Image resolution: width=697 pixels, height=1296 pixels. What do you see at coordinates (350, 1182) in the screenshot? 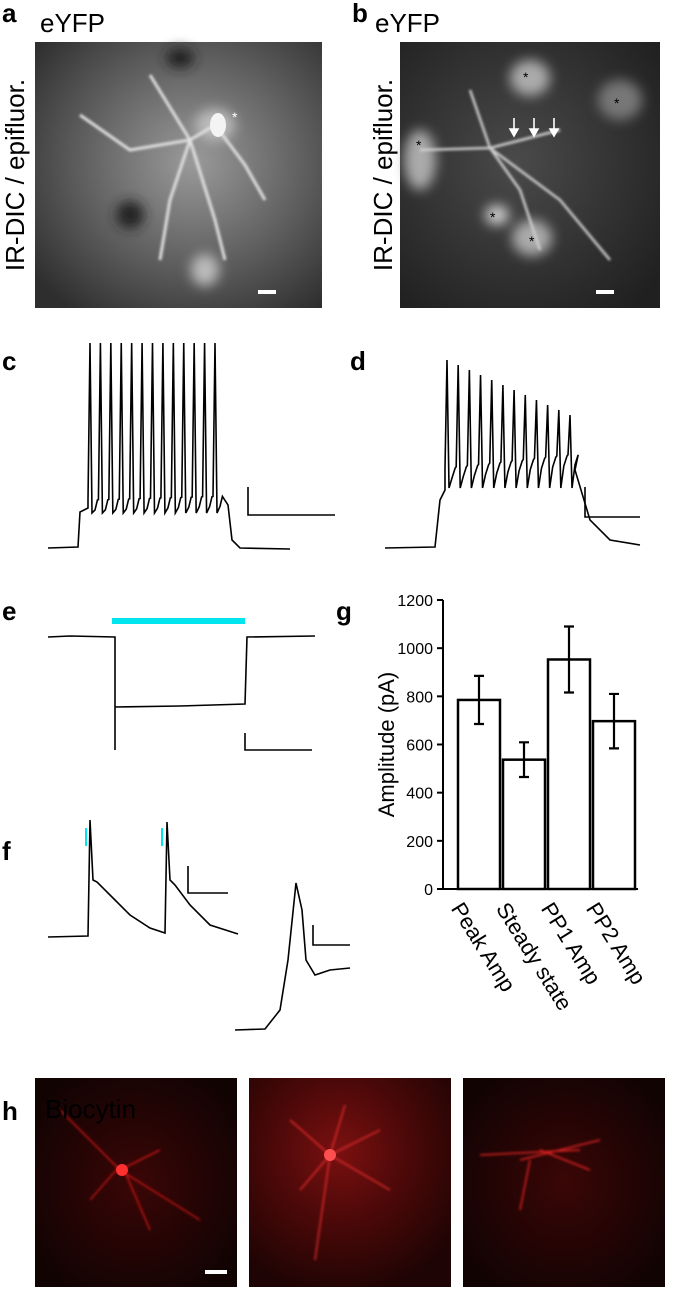
I see `image-h` at bounding box center [350, 1182].